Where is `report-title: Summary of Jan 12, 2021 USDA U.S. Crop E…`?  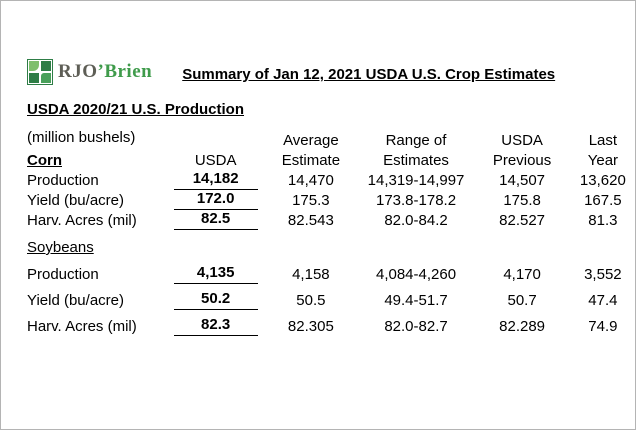
report-title: Summary of Jan 12, 2021 USDA U.S. Crop E… is located at coordinates (369, 74).